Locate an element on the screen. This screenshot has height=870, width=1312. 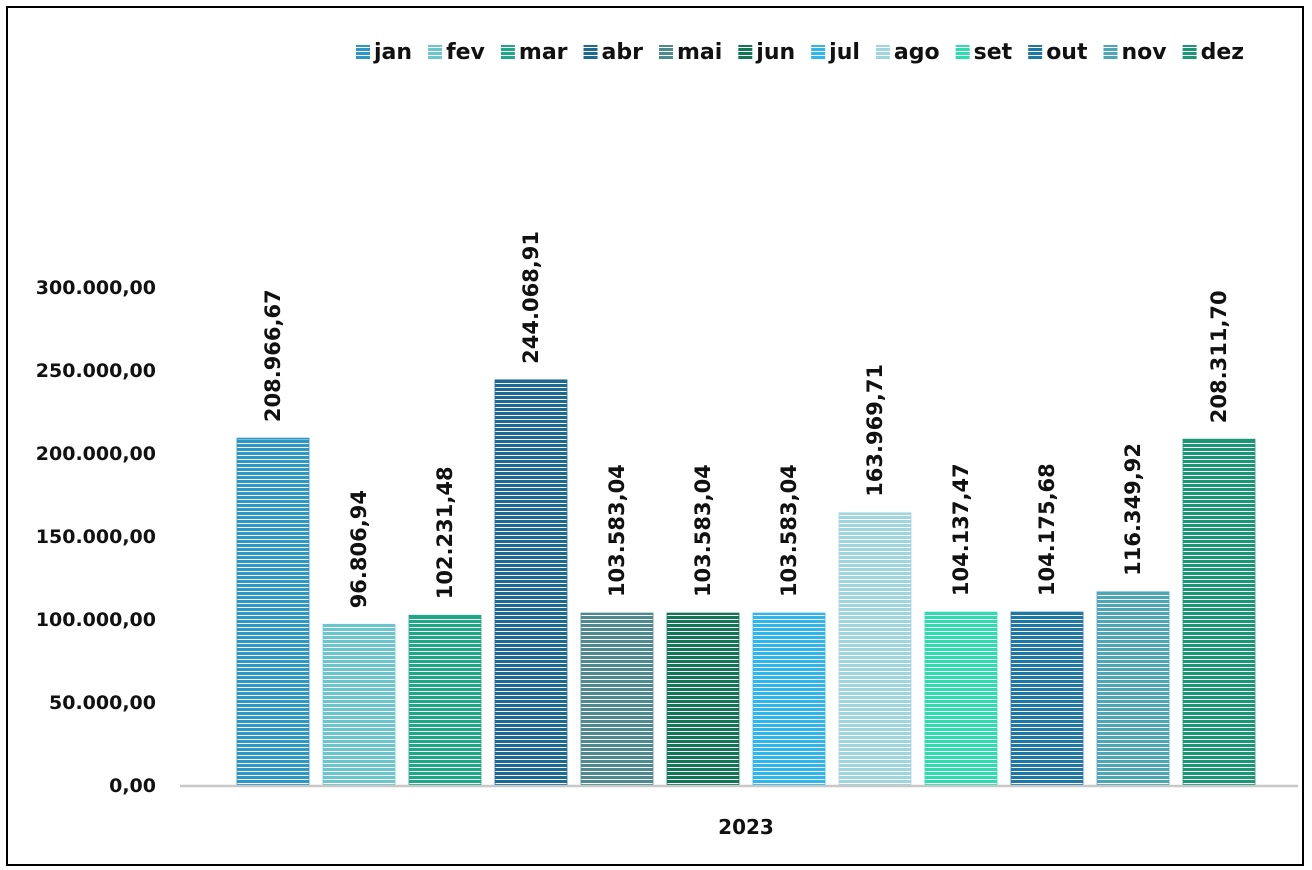
data-label-jan: 208.966,67 is located at coordinates (273, 355).